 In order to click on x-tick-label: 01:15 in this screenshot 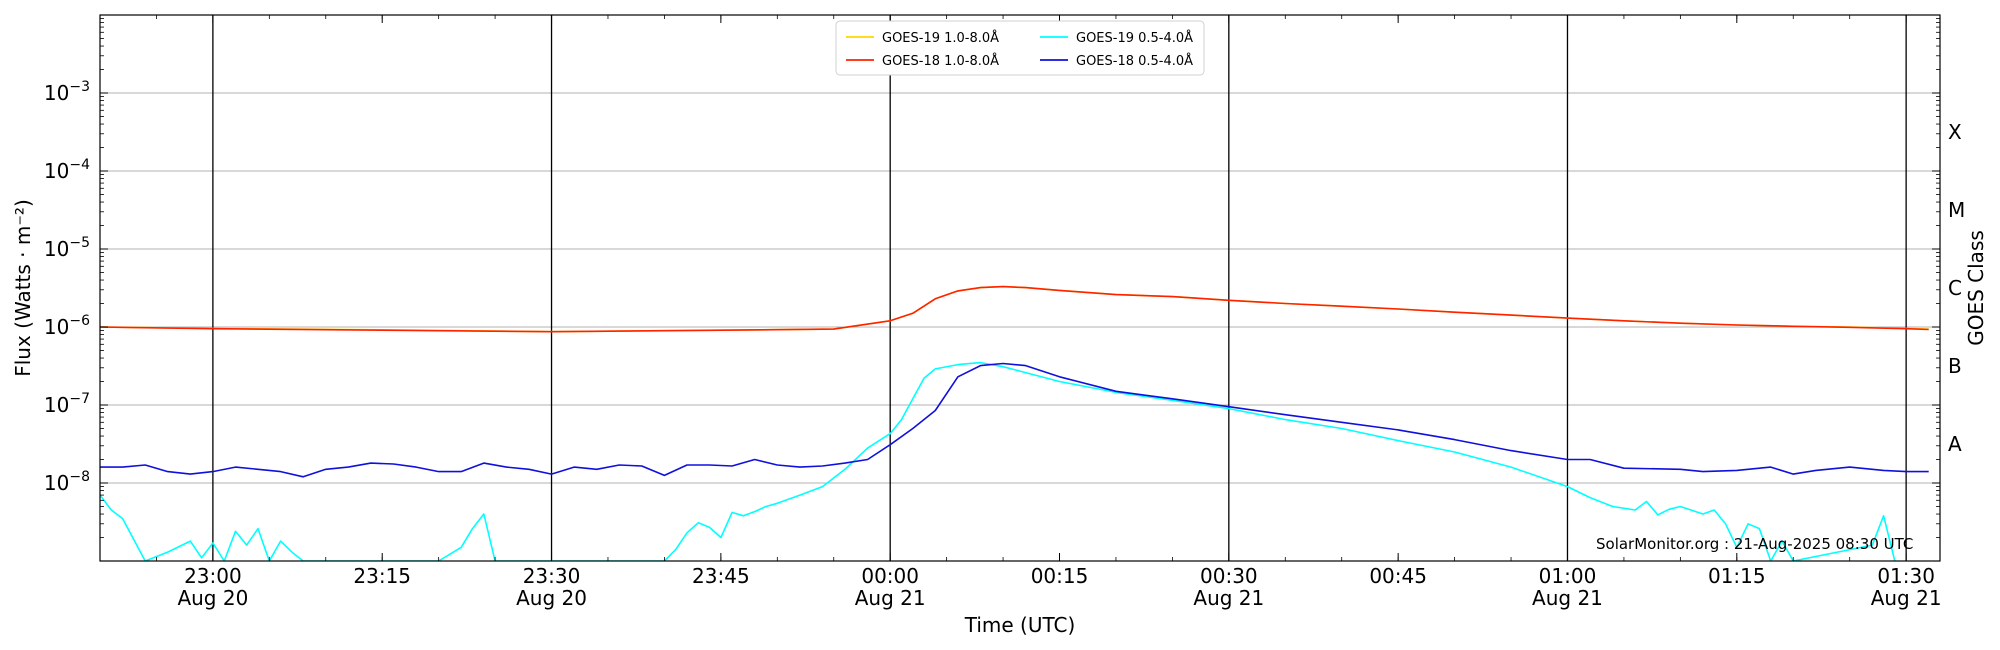, I will do `click(1737, 576)`.